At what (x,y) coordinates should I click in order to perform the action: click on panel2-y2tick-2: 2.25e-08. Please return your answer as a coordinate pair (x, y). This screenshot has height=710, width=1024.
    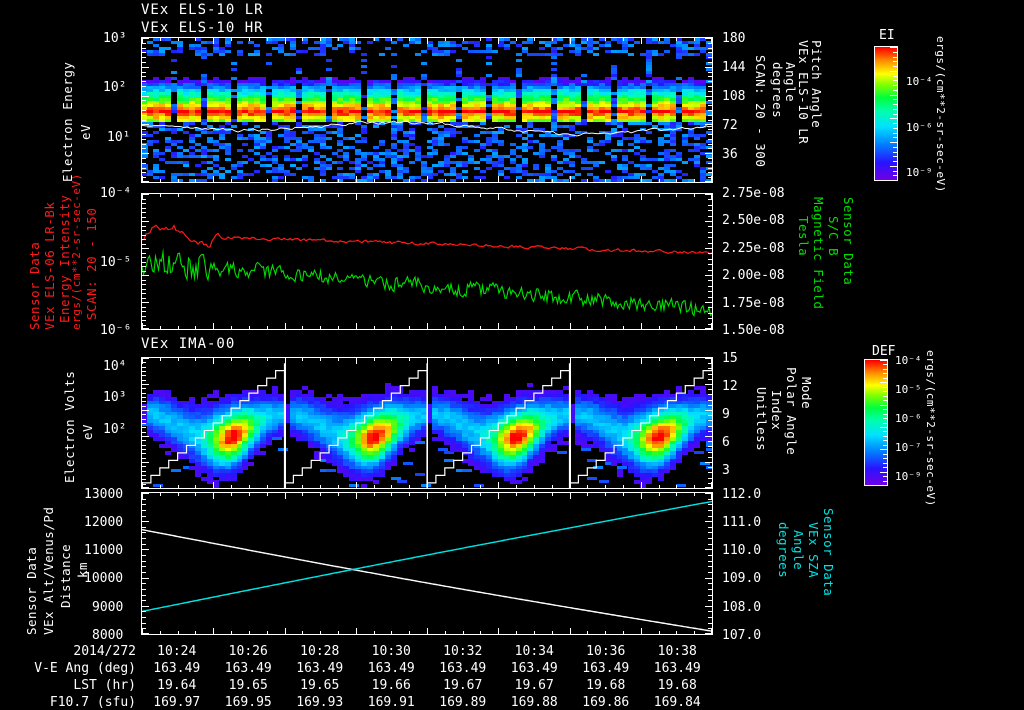
    Looking at the image, I should click on (753, 248).